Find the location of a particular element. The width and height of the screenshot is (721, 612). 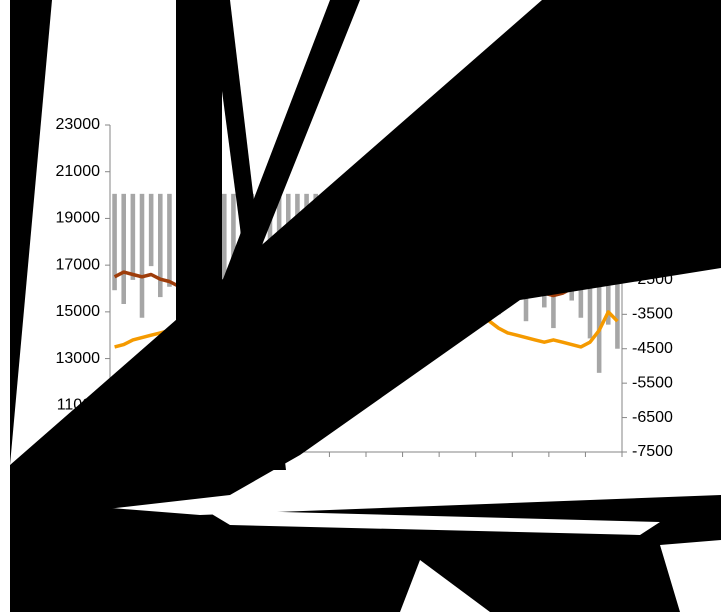

y2-tick-label: -6500 is located at coordinates (652, 417).